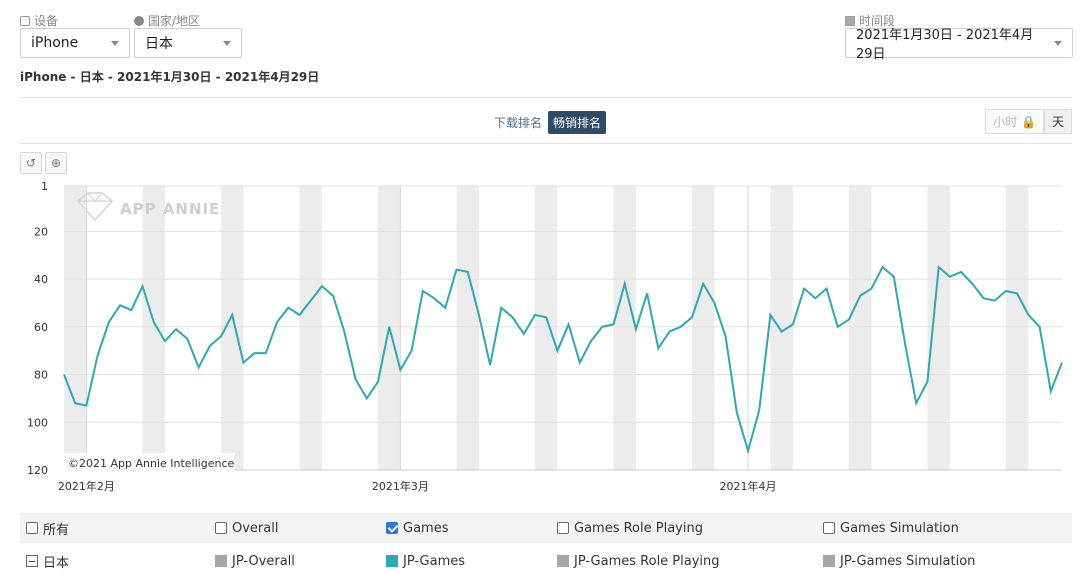 The height and width of the screenshot is (576, 1080). What do you see at coordinates (39, 20) in the screenshot?
I see `device-filter-label: 设备` at bounding box center [39, 20].